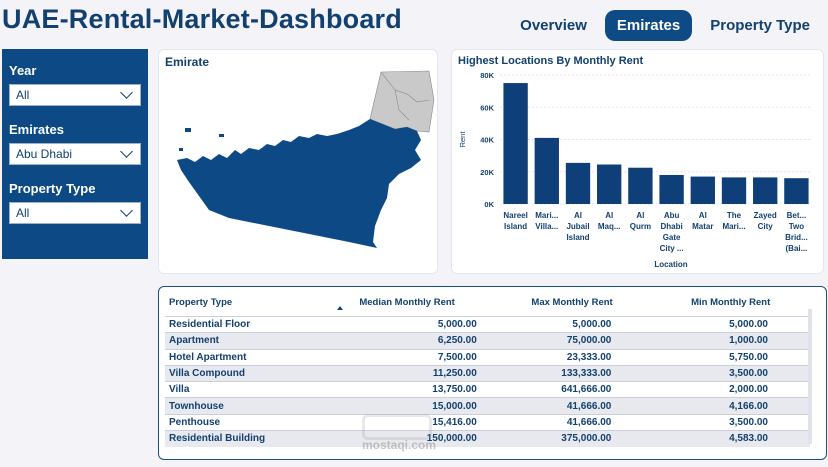 The height and width of the screenshot is (467, 828). What do you see at coordinates (760, 25) in the screenshot?
I see `nav-property-type: Property Type` at bounding box center [760, 25].